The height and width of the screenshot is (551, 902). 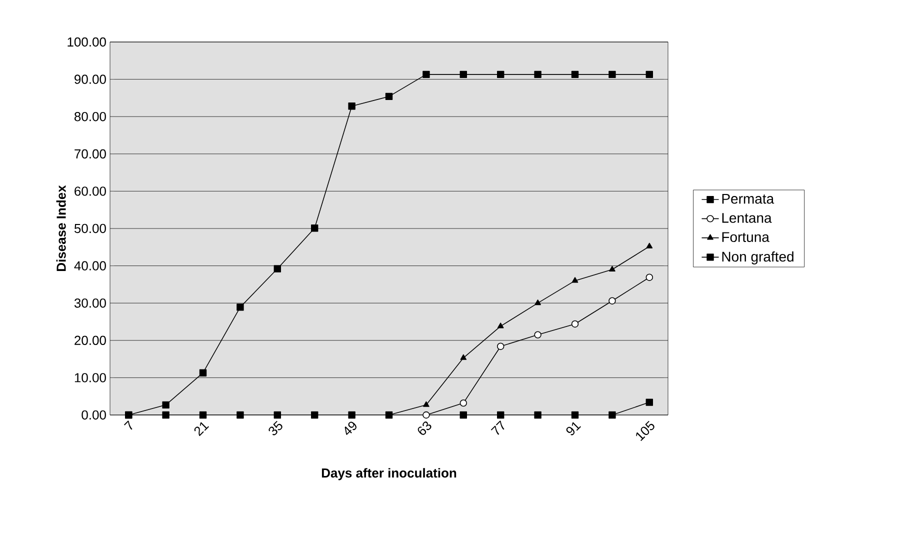 I want to click on y-tick-label: 20.00, so click(x=90, y=340).